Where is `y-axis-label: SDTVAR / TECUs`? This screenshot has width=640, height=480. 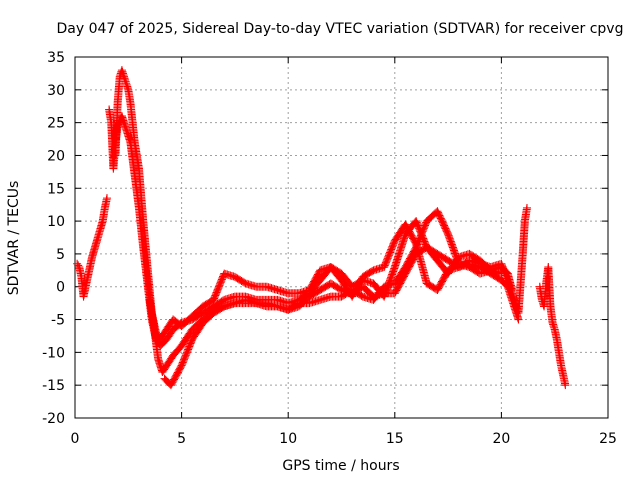
y-axis-label: SDTVAR / TECUs is located at coordinates (14, 238).